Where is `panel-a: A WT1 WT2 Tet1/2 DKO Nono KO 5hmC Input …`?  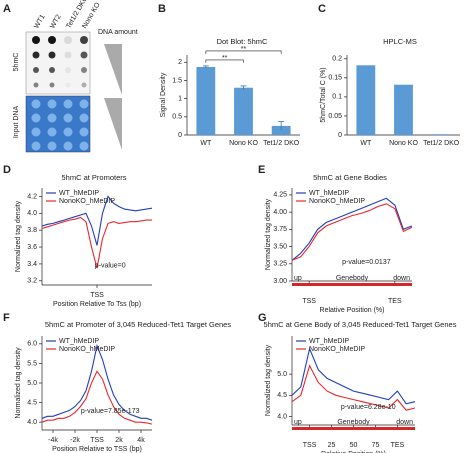 panel-a: A WT1 WT2 Tet1/2 DKO Nono KO 5hmC Input … is located at coordinates (70, 76).